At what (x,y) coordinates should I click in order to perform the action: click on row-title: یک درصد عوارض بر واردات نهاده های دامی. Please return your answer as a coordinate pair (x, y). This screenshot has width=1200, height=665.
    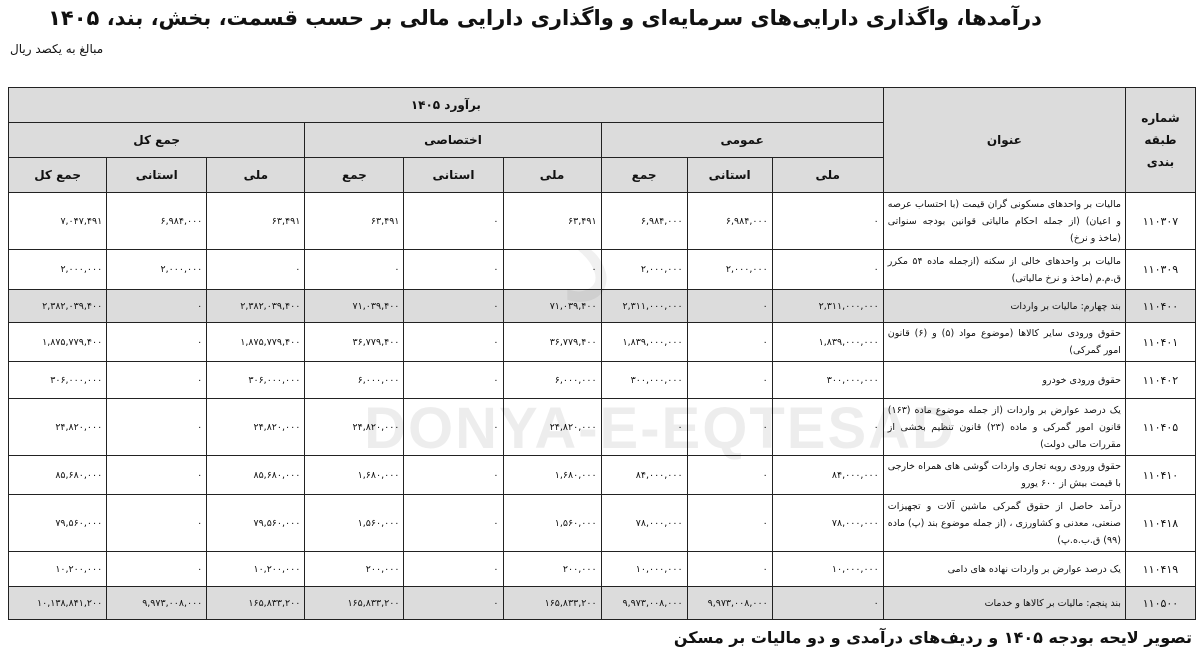
    Looking at the image, I should click on (1004, 569).